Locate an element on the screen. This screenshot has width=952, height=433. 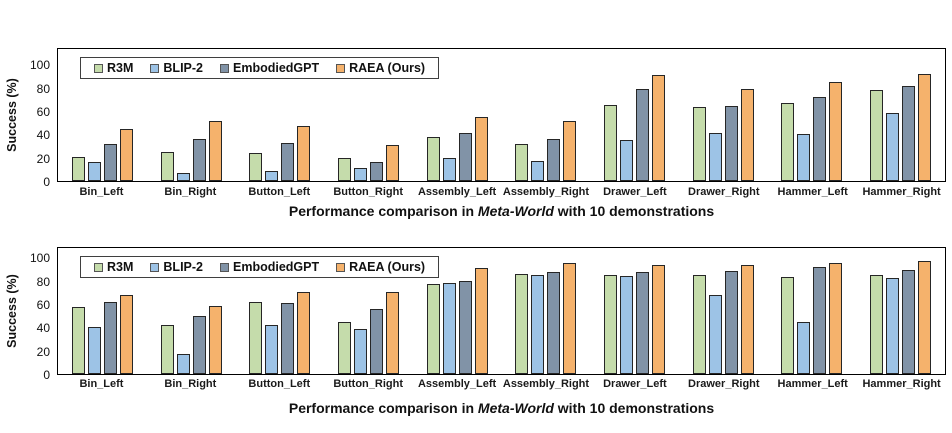
legend-item: R3M is located at coordinates (113, 68).